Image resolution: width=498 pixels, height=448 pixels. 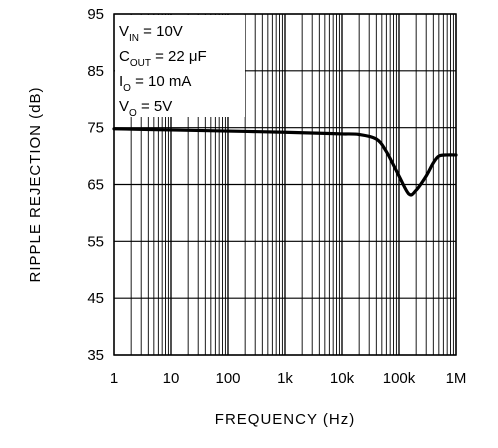 What do you see at coordinates (163, 58) in the screenshot?
I see `annotation-line: COUT = 22 μF` at bounding box center [163, 58].